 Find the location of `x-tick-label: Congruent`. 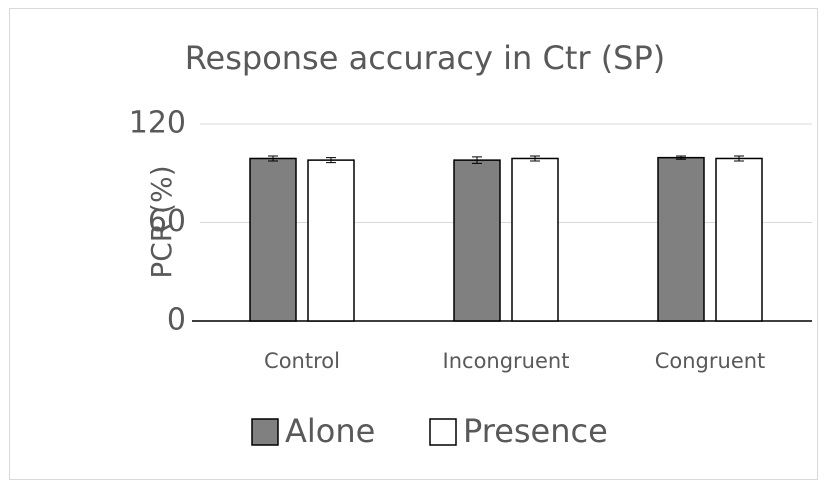

x-tick-label: Congruent is located at coordinates (710, 361).